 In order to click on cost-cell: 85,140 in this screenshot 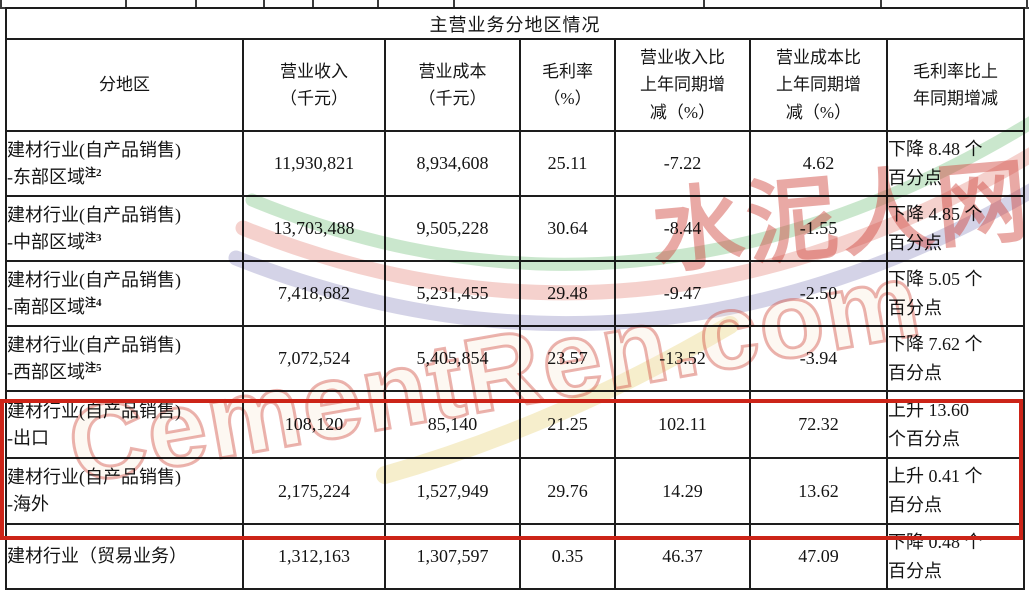, I will do `click(452, 424)`.